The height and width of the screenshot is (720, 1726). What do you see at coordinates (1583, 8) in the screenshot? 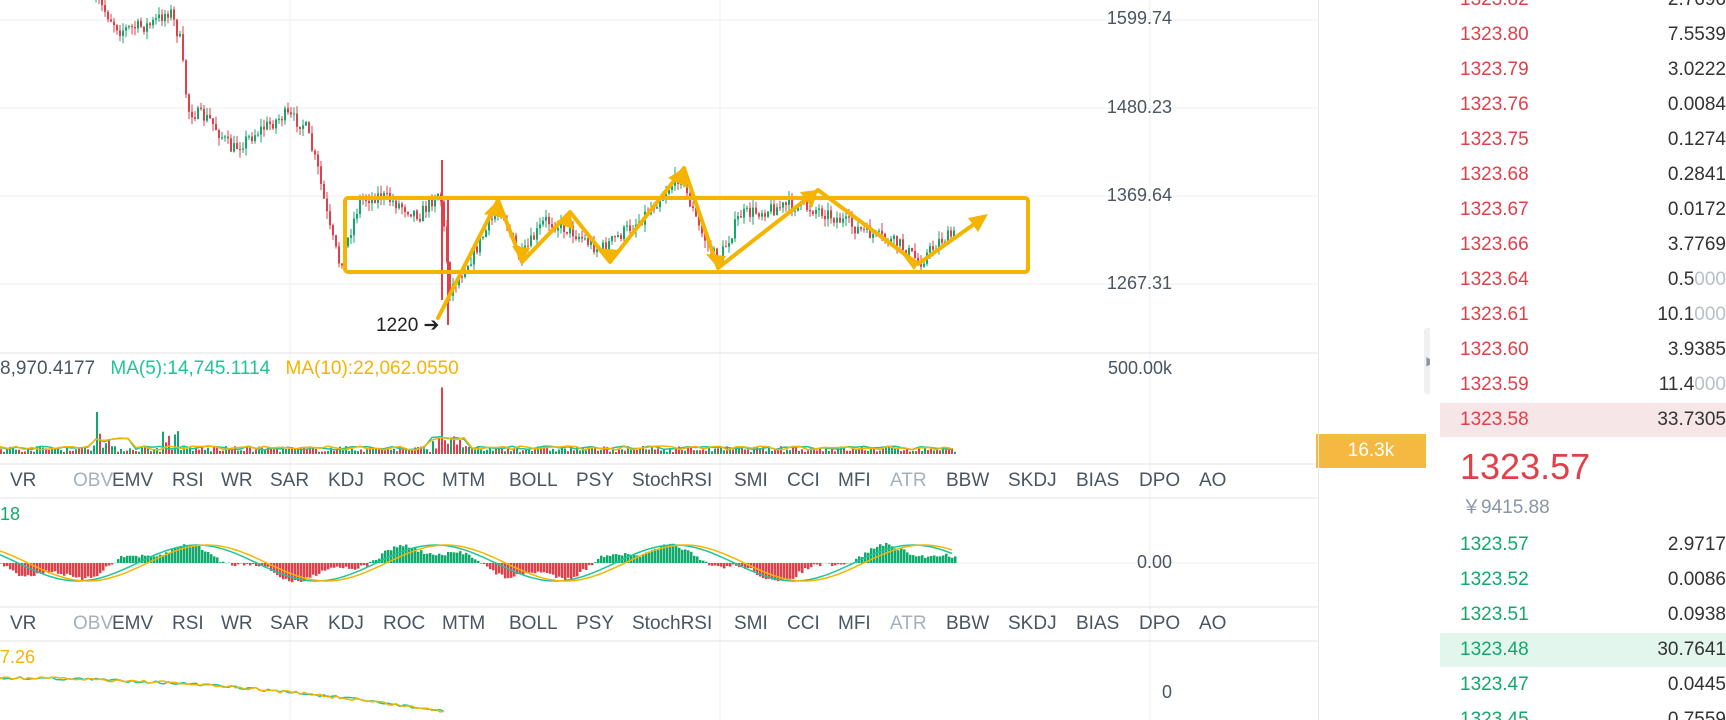
I see `ask-row: 1323.82 2.7696` at bounding box center [1583, 8].